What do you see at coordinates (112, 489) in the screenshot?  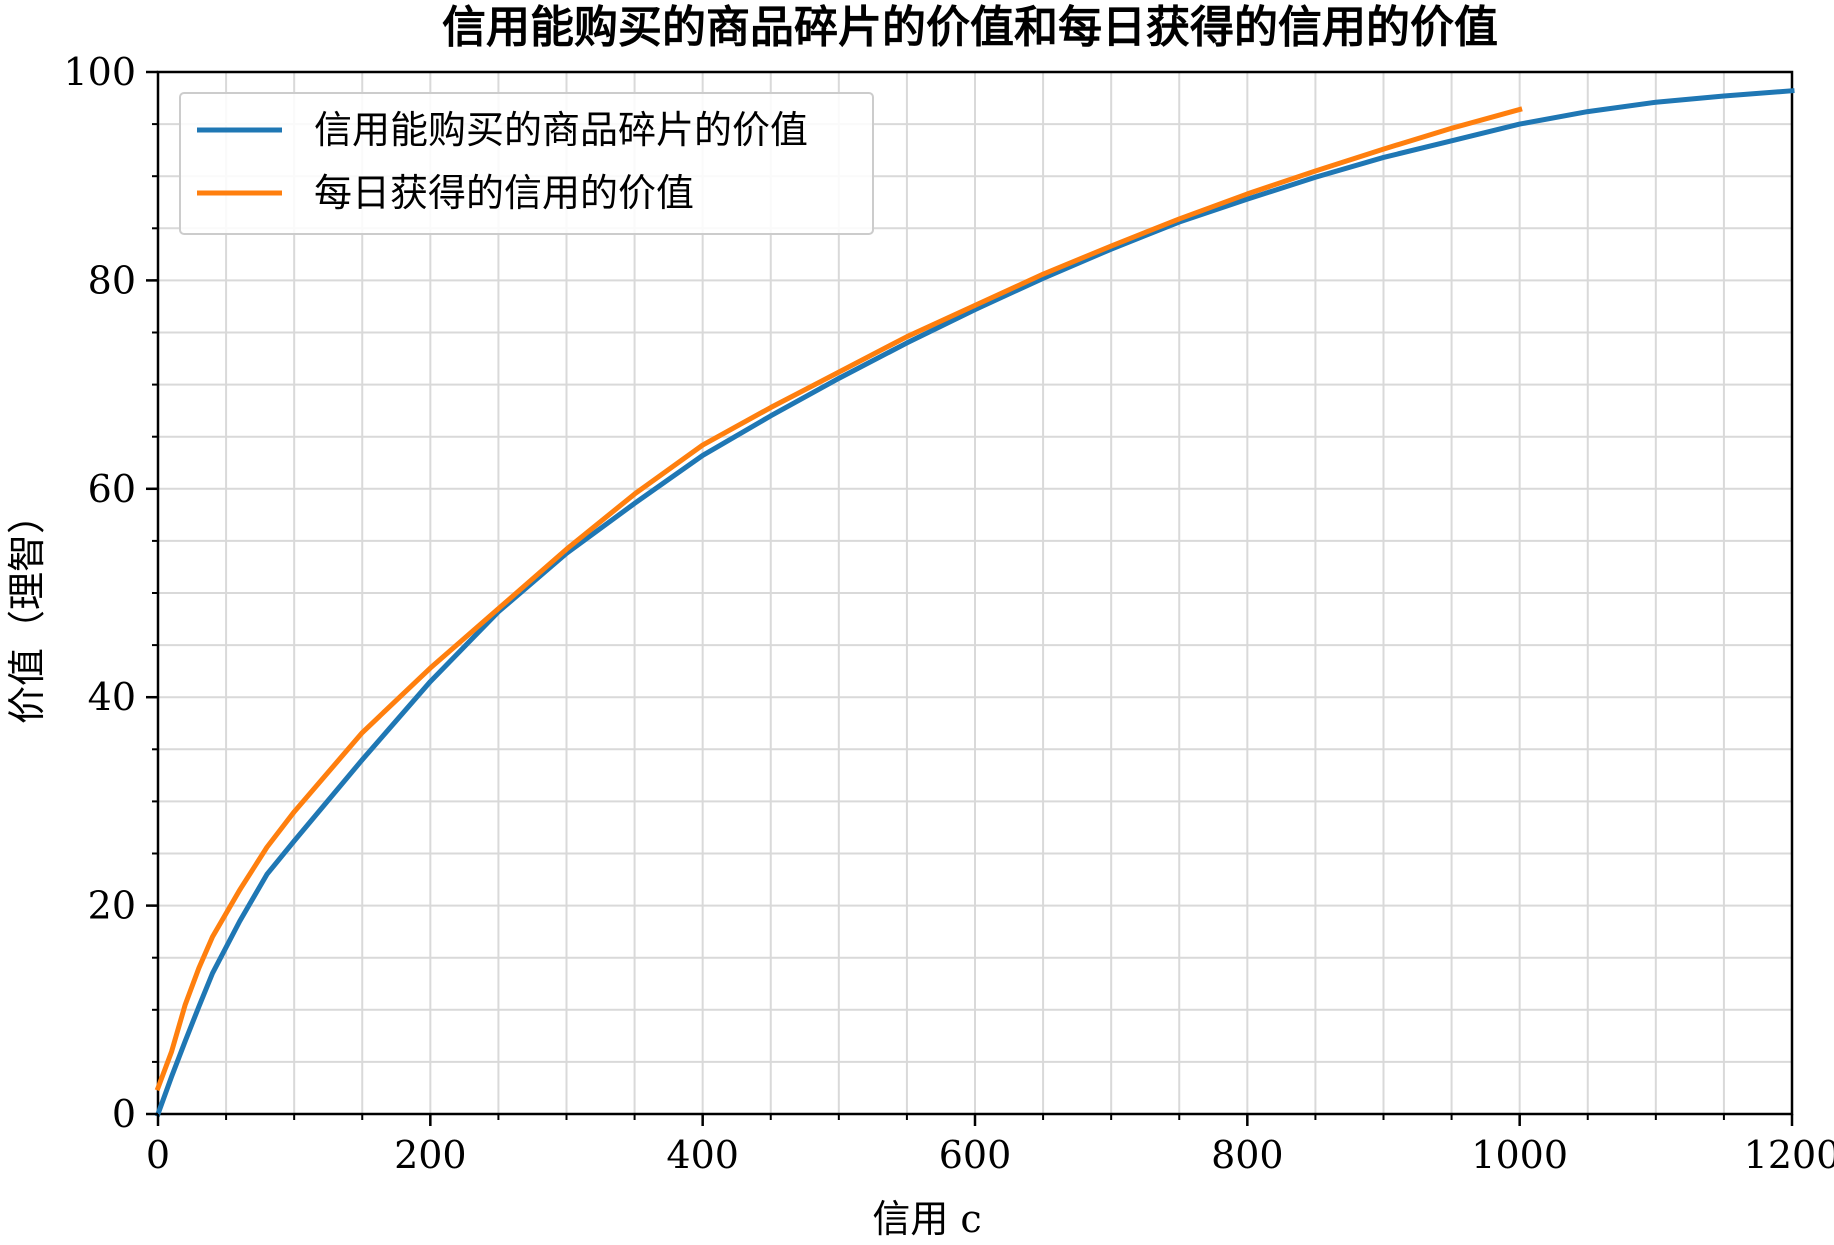 I see `y-tick-label: 60` at bounding box center [112, 489].